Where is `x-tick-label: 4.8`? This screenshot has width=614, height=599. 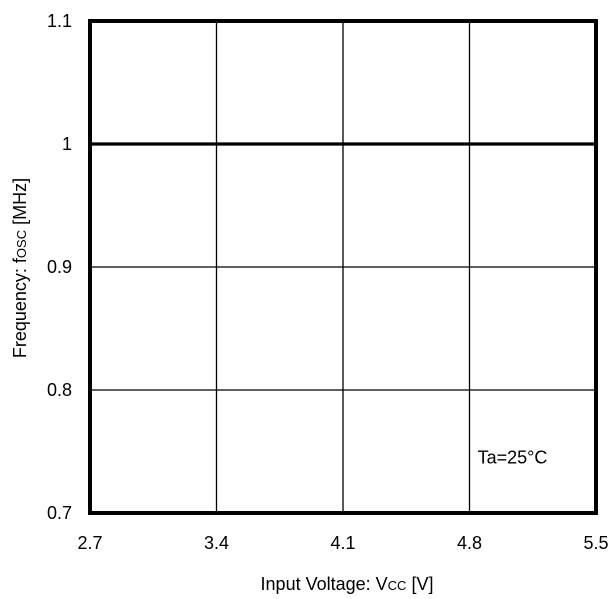 x-tick-label: 4.8 is located at coordinates (469, 543).